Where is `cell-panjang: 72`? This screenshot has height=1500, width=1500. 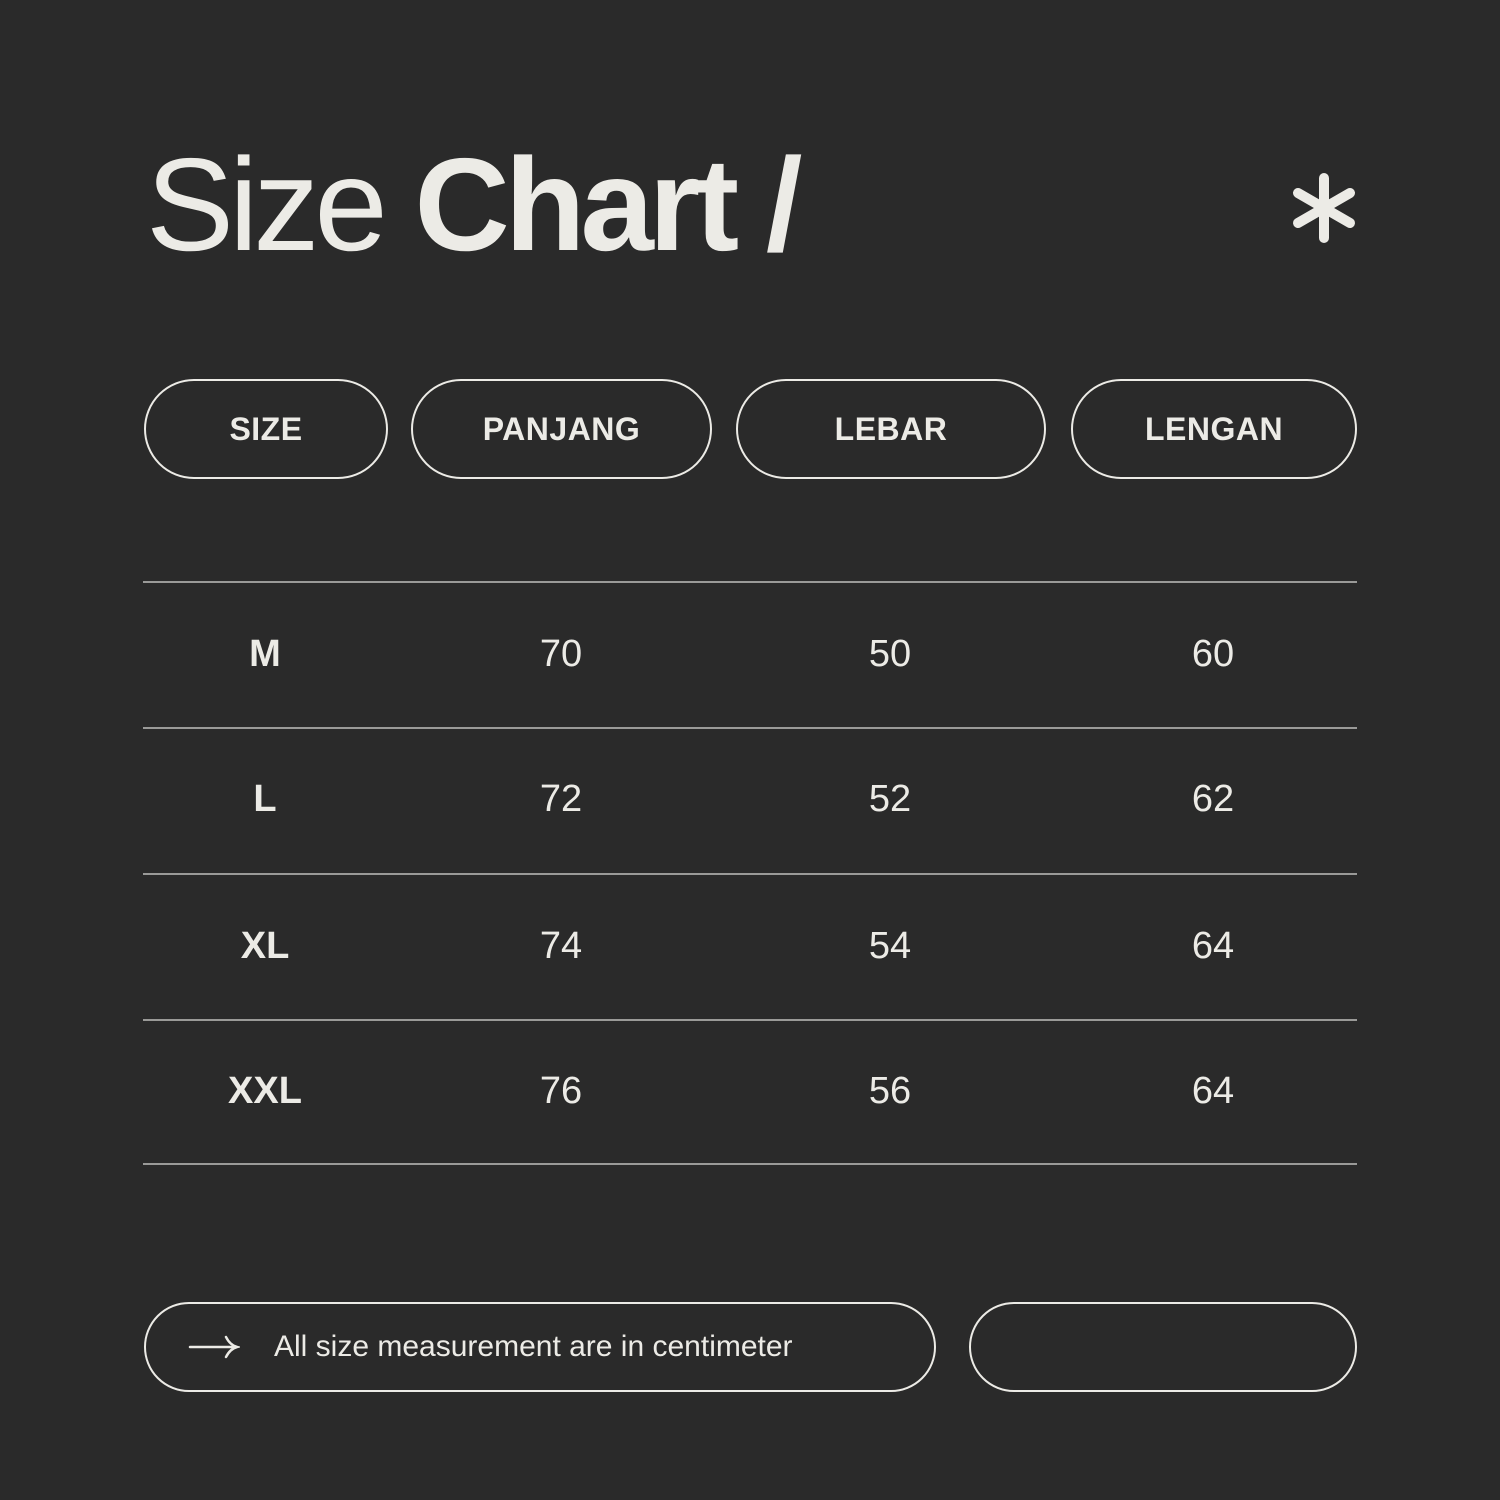 cell-panjang: 72 is located at coordinates (561, 799).